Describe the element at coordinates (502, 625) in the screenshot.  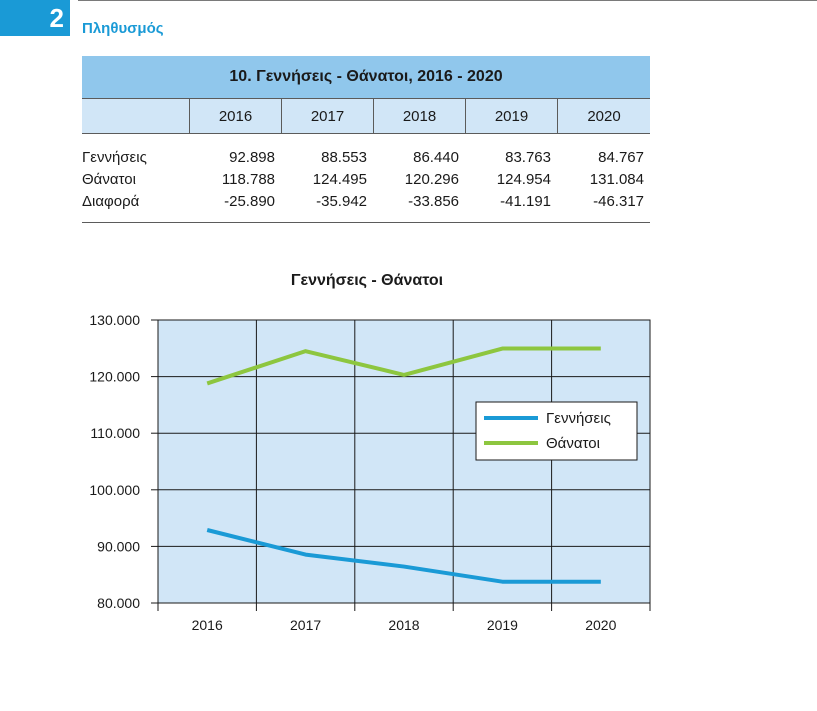
I see `x-tick-label: 2019` at that location.